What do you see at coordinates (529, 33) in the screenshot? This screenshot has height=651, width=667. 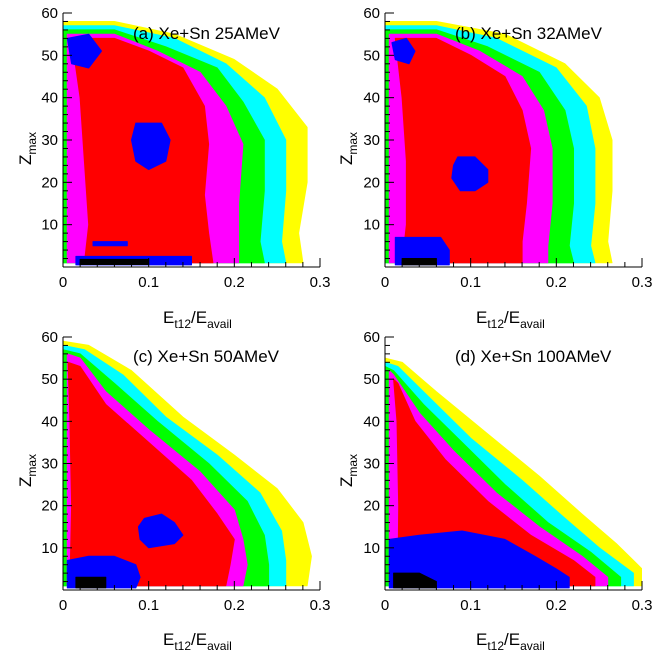 I see `panel-title-b: (b) Xe+Sn 32AMeV` at bounding box center [529, 33].